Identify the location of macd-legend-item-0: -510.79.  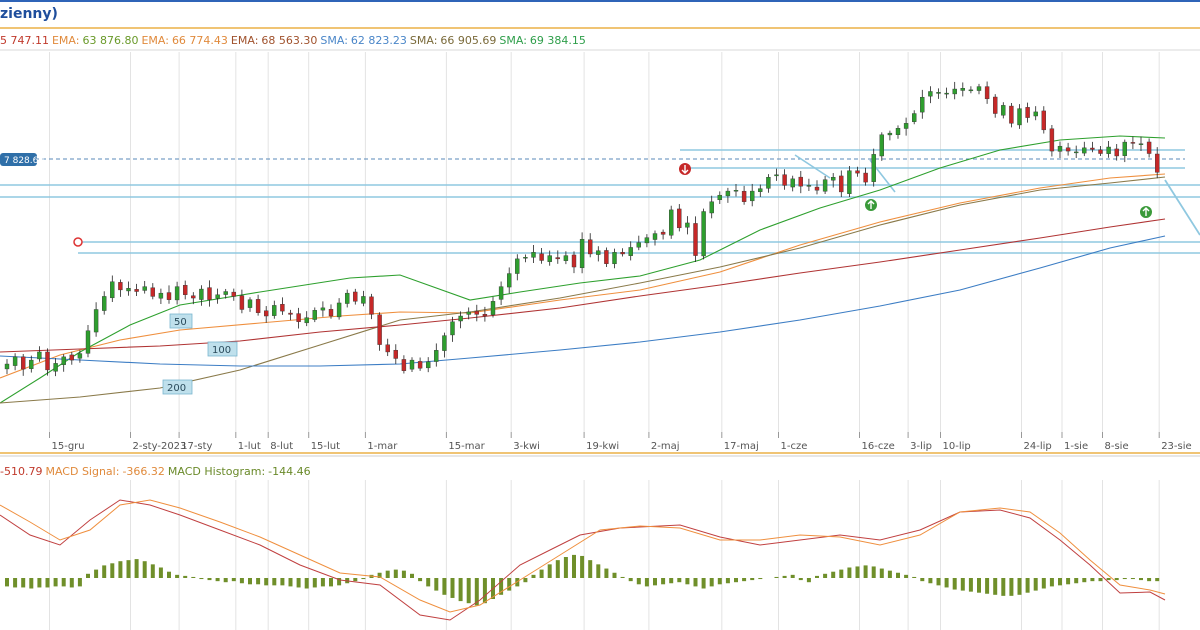
(21, 471).